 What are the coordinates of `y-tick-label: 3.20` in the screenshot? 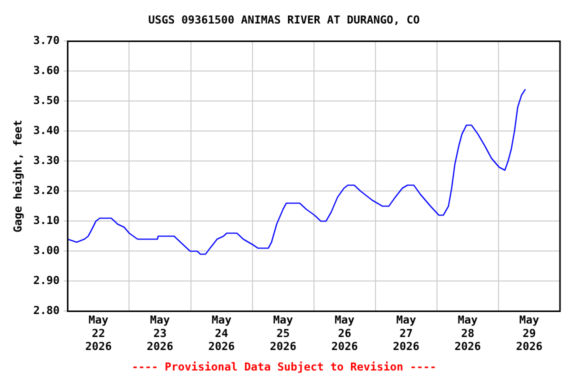 It's located at (46, 191).